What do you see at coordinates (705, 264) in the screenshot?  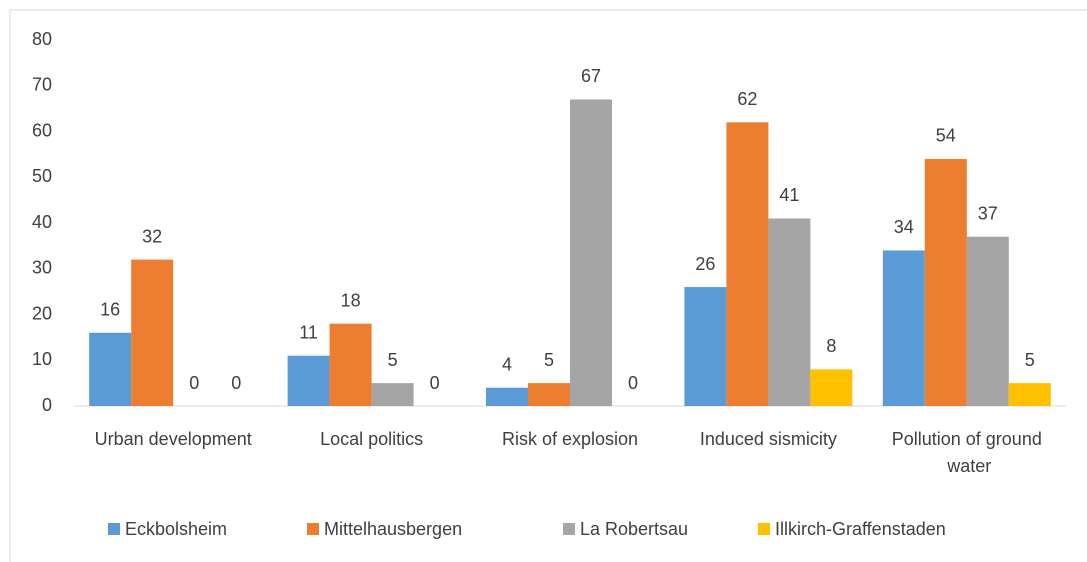 I see `data-label: 26` at bounding box center [705, 264].